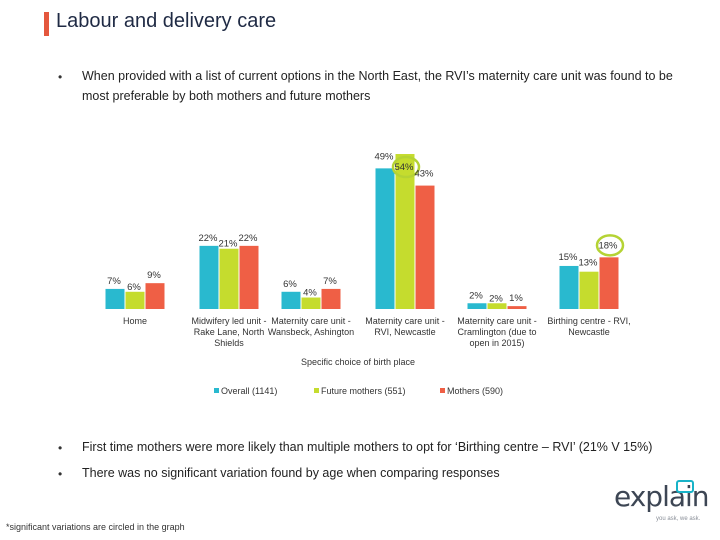 This screenshot has height=540, width=720. What do you see at coordinates (249, 391) in the screenshot?
I see `legend-label: Overall (1141)` at bounding box center [249, 391].